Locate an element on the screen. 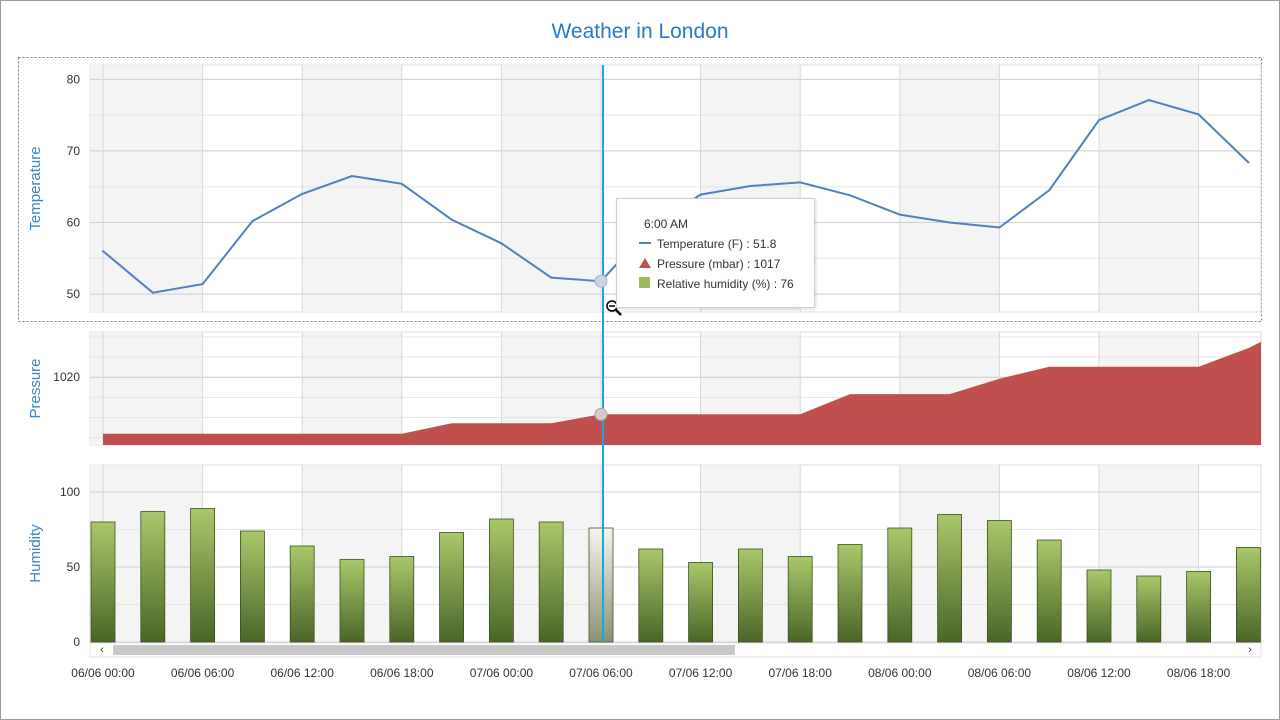 This screenshot has height=720, width=1280. tooltip-row-humidity: Relative humidity (%) : 76 is located at coordinates (716, 284).